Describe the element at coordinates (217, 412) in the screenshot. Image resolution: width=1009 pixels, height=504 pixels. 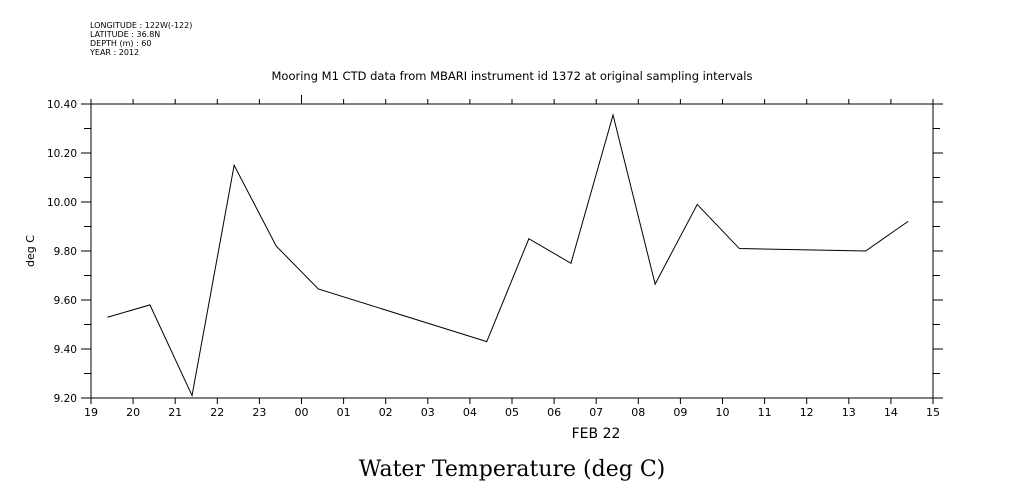
I see `x-tick-label: 22` at that location.